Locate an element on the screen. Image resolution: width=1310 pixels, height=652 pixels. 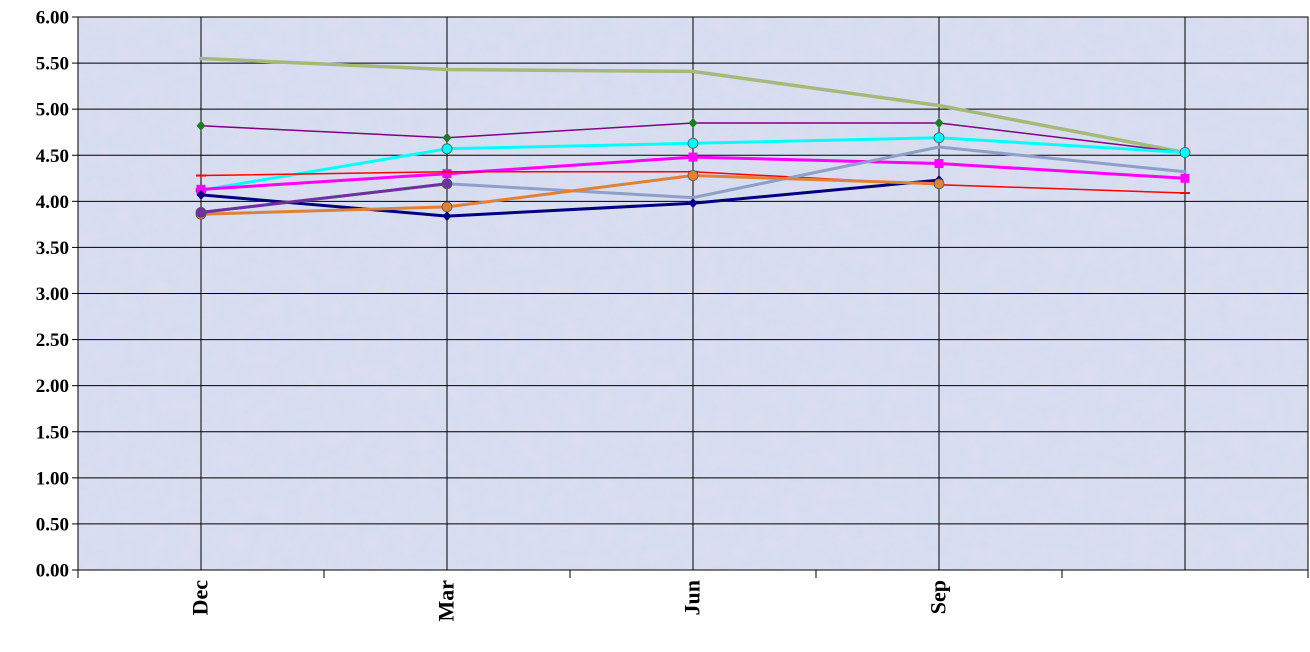
y-tick-label: 0.50 is located at coordinates (52, 524).